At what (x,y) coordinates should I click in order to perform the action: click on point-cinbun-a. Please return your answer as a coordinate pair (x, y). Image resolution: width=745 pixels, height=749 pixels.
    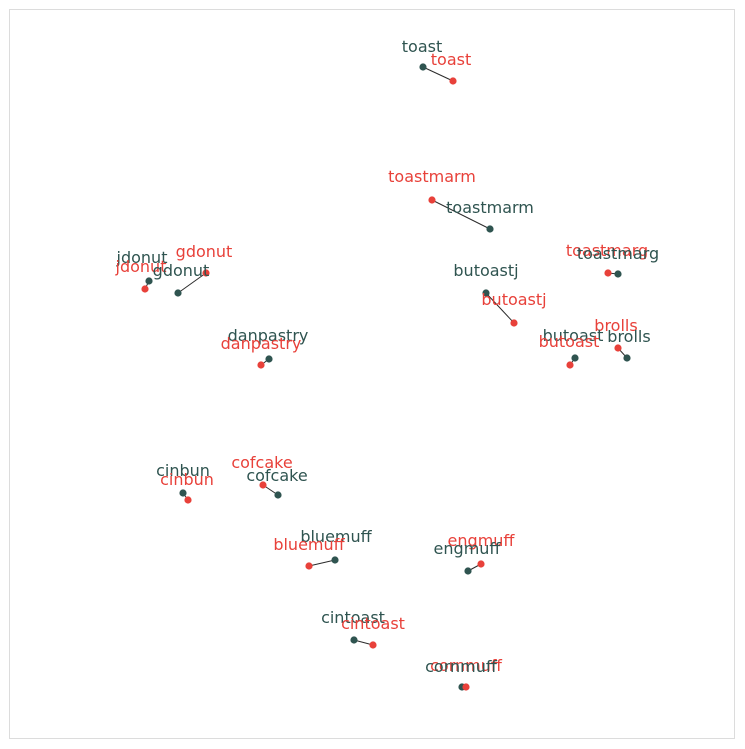
    Looking at the image, I should click on (183, 493).